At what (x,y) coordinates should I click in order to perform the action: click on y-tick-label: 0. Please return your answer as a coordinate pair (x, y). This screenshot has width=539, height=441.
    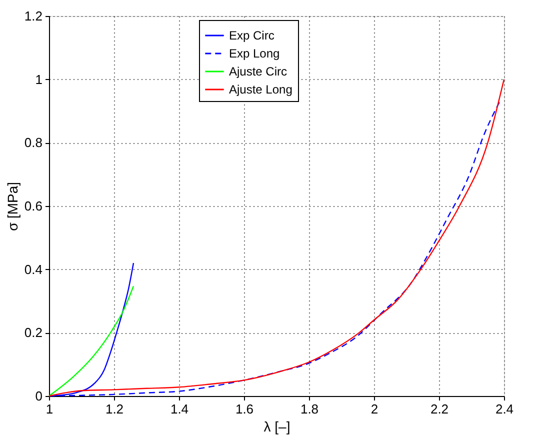
    Looking at the image, I should click on (38, 396).